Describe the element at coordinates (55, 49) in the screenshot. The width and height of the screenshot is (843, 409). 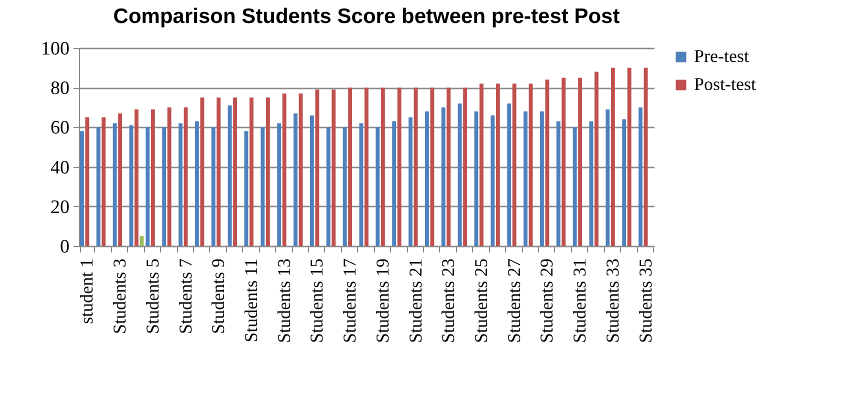
I see `y-tick-label: 100` at that location.